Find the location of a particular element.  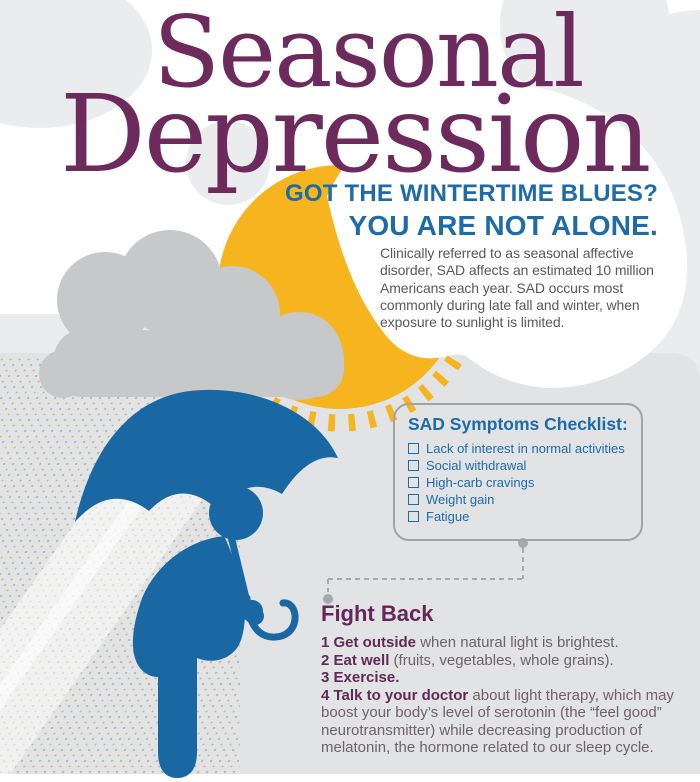

symptom-label: High-carb cravings is located at coordinates (480, 482).